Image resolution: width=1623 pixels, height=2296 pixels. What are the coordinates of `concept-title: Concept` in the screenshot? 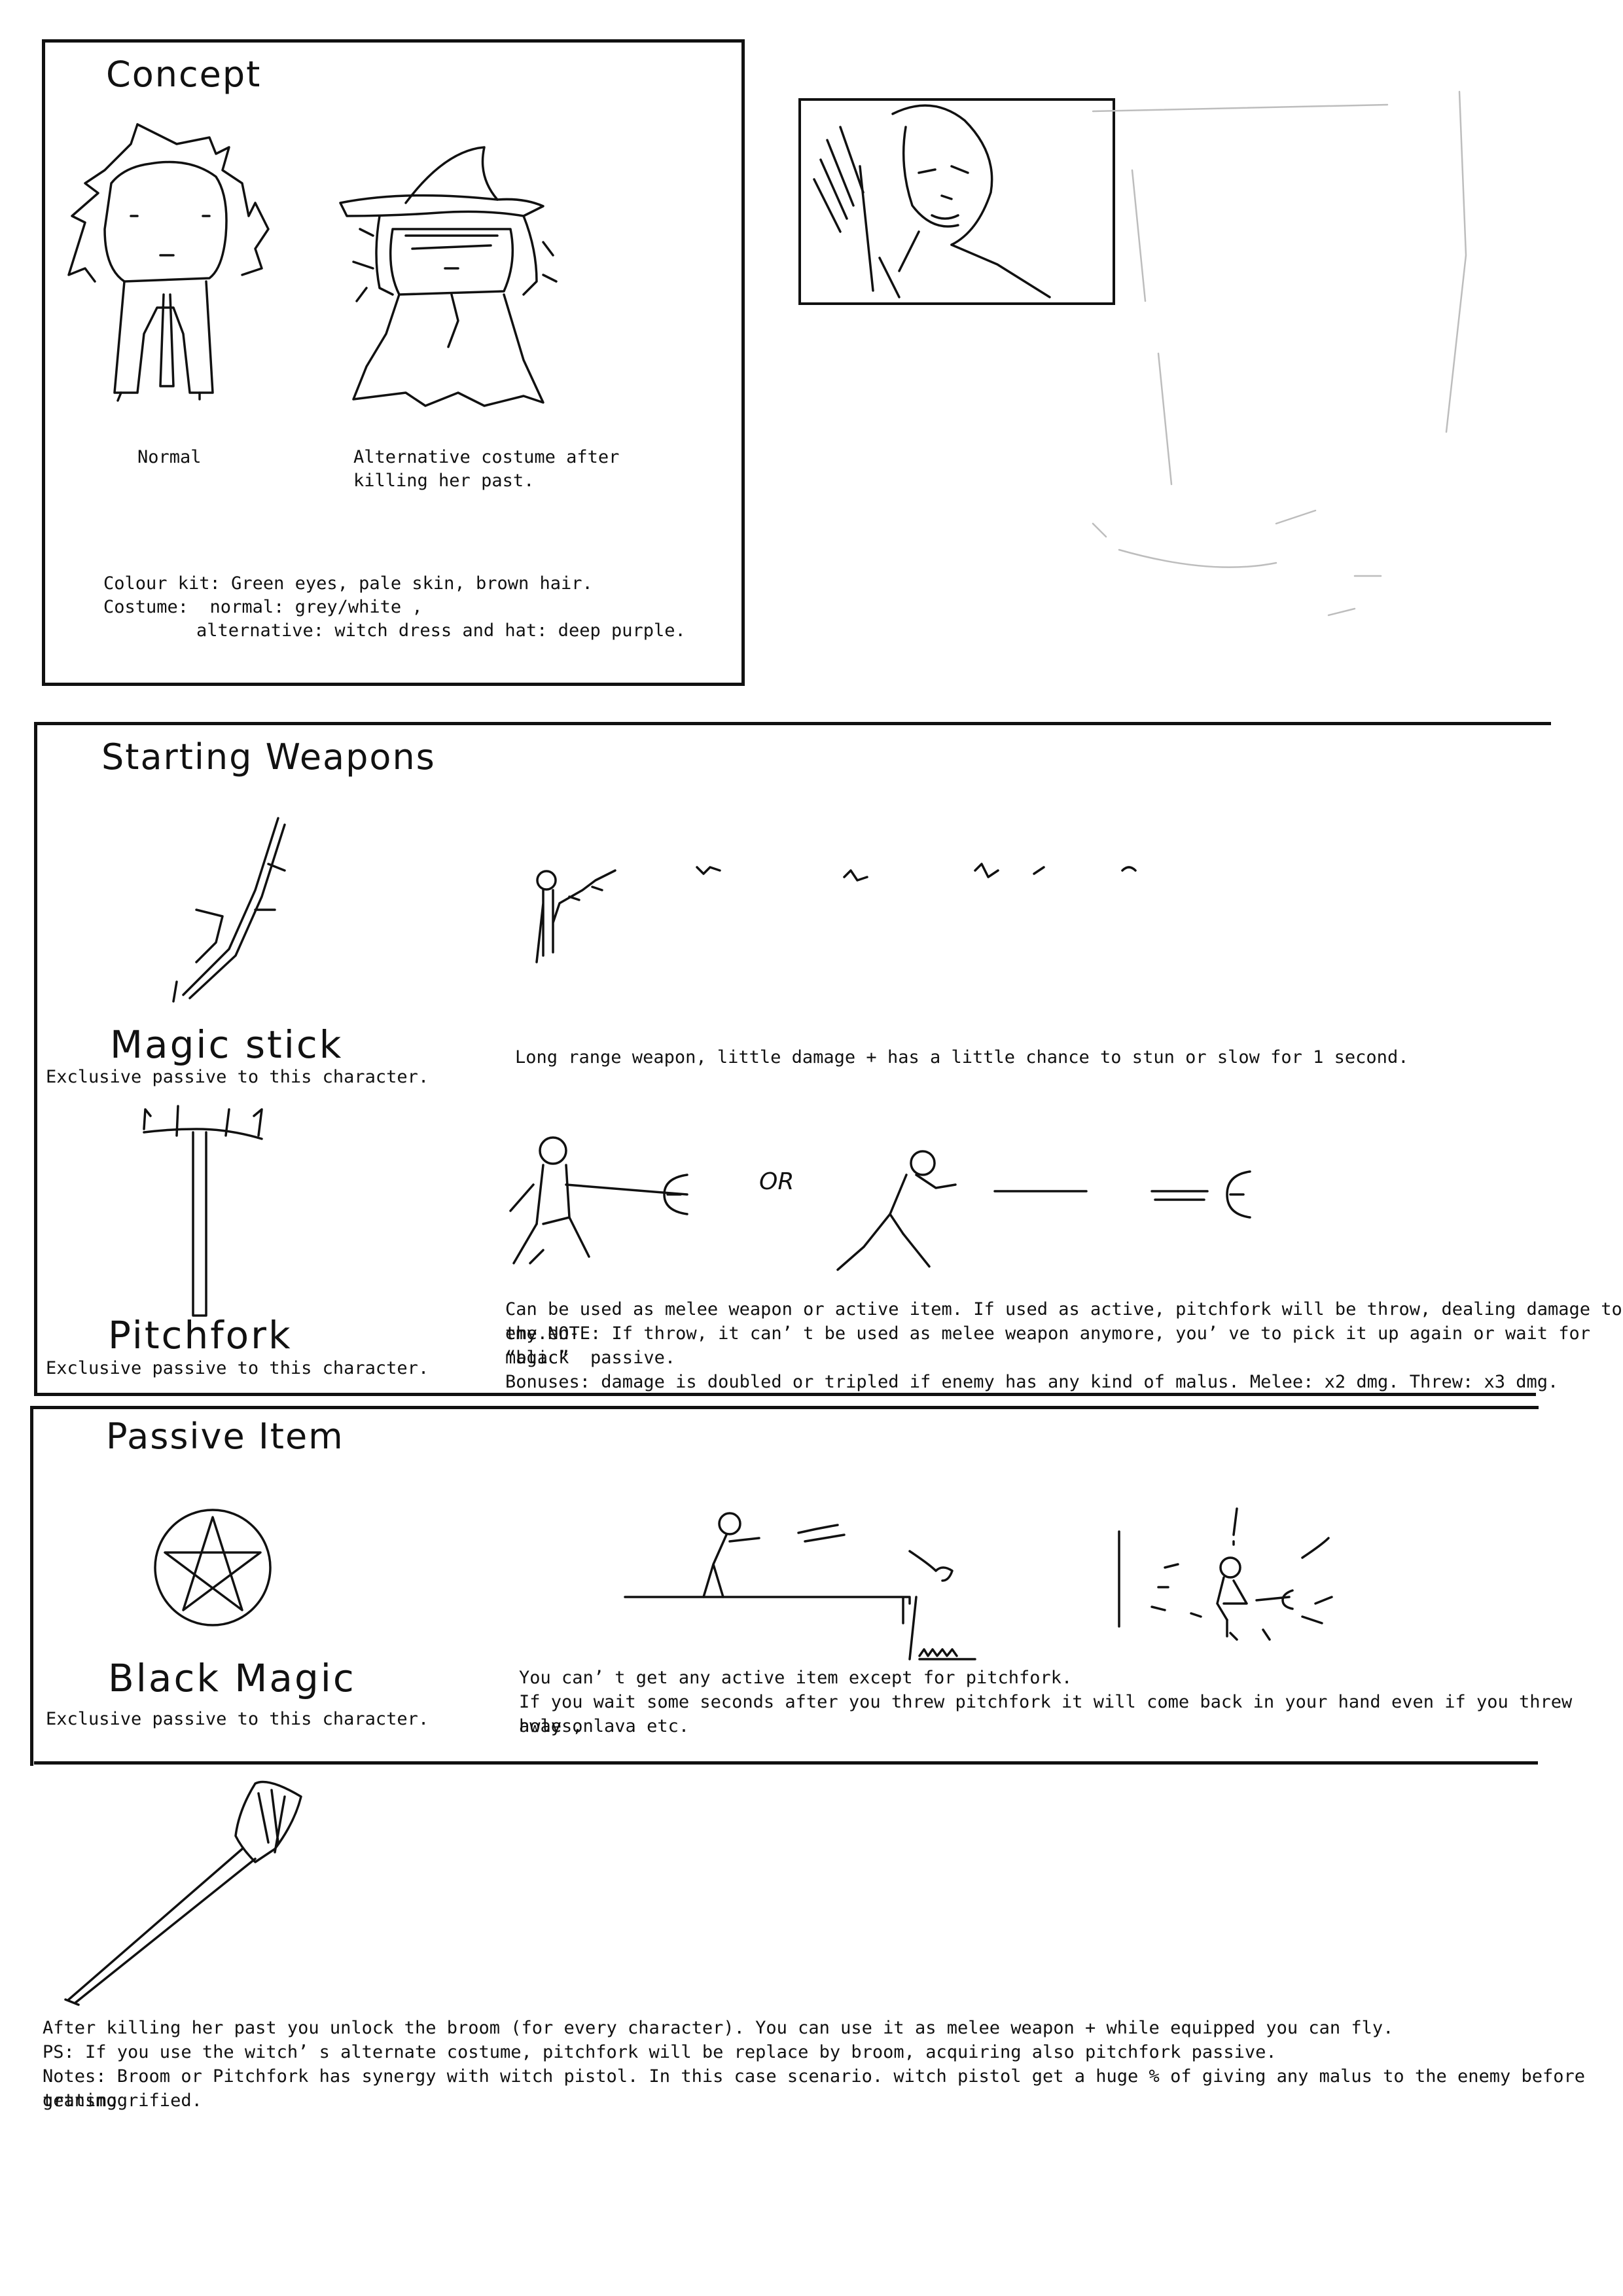 It's located at (184, 74).